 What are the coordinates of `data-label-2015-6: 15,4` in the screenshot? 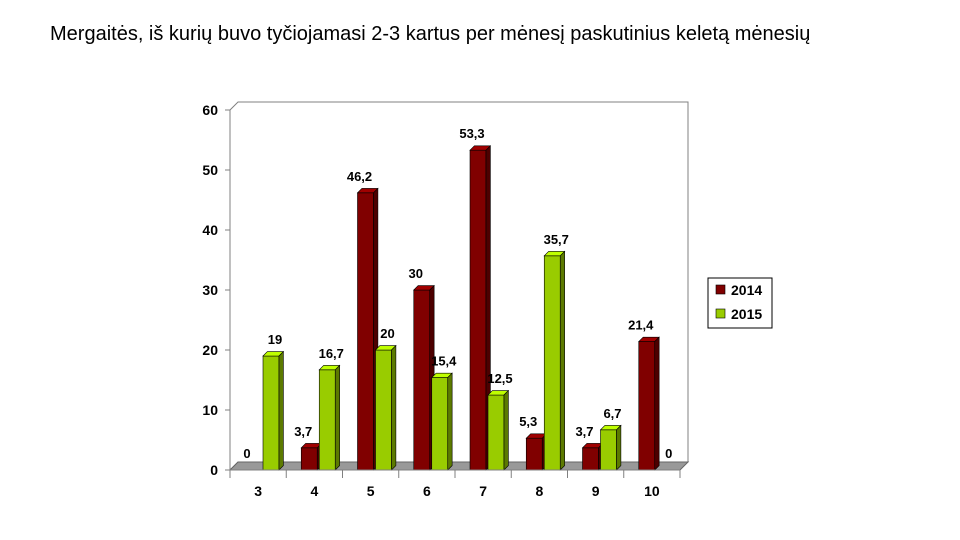 It's located at (444, 361).